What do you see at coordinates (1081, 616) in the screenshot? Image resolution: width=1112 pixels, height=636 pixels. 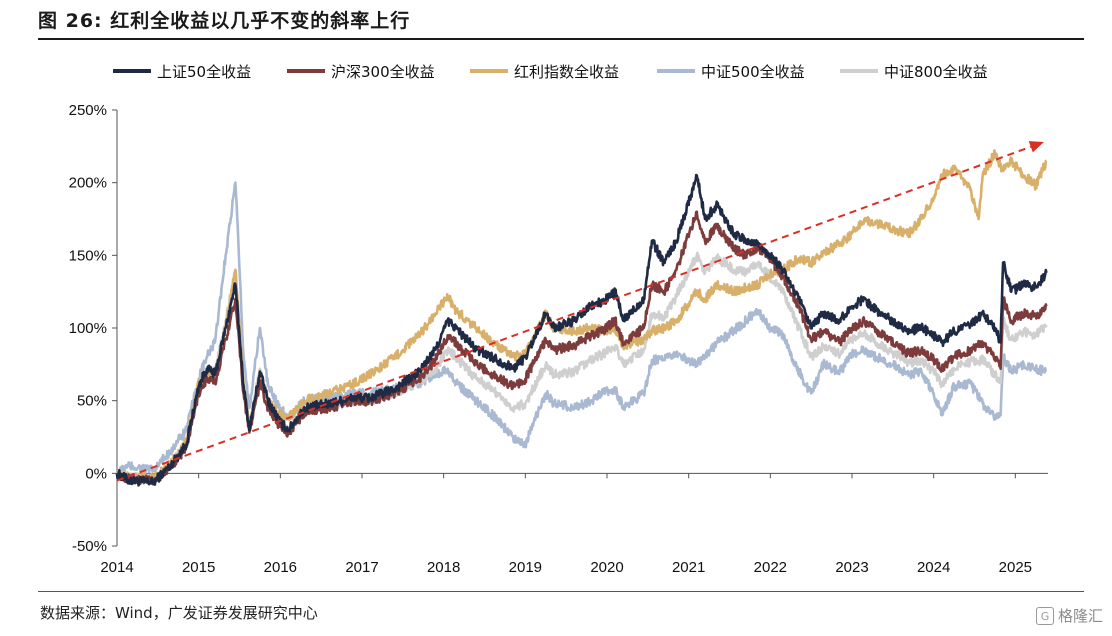 I see `watermark-text: 格隆汇` at bounding box center [1081, 616].